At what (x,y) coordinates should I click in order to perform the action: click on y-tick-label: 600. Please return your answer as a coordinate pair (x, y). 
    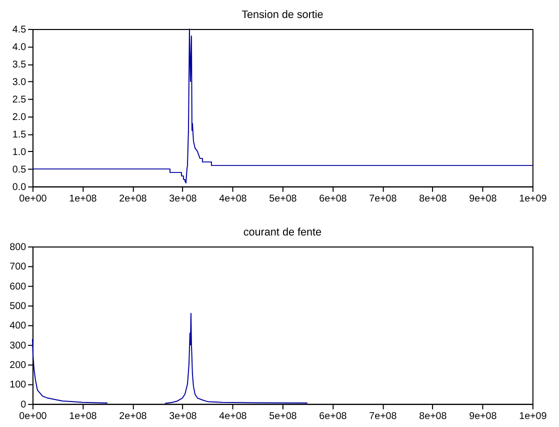
    Looking at the image, I should click on (18, 286).